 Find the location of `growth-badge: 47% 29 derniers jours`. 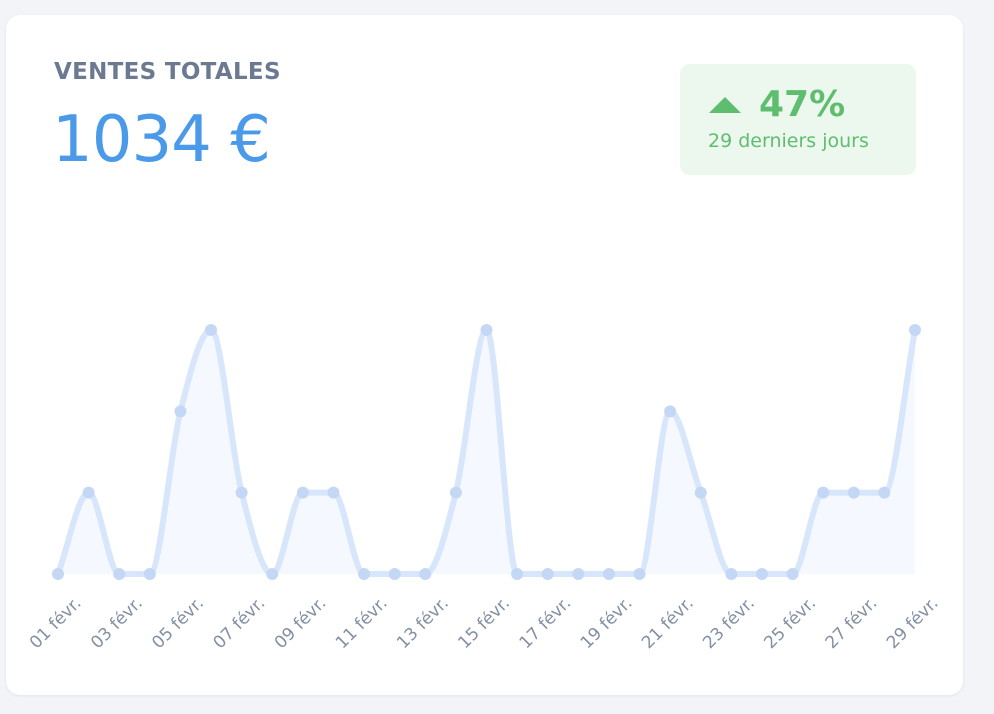

growth-badge: 47% 29 derniers jours is located at coordinates (798, 119).